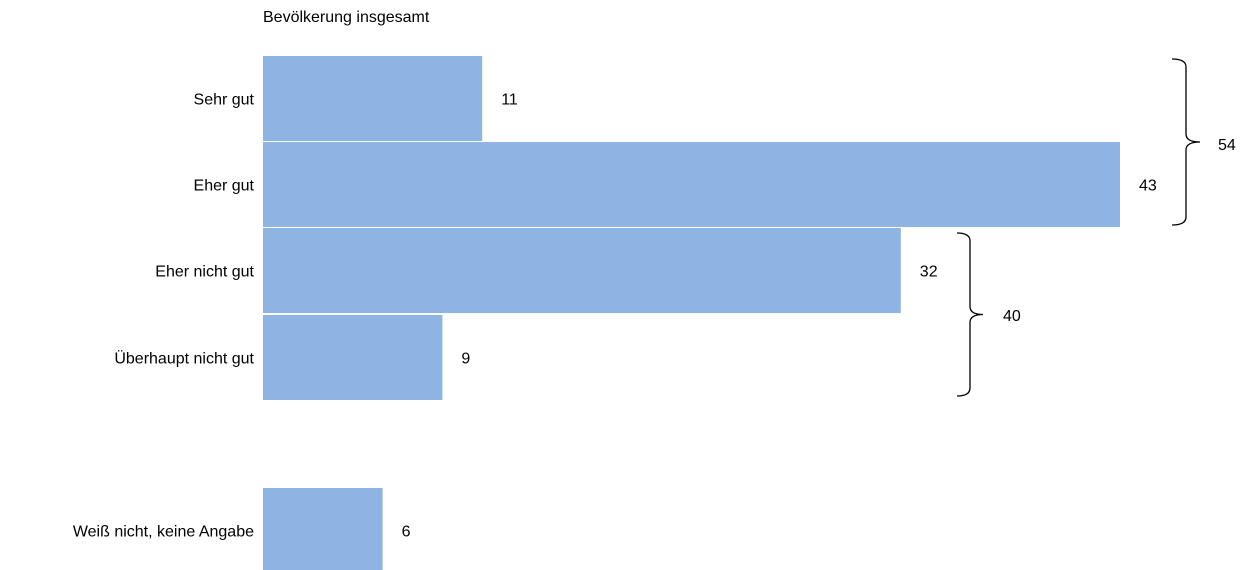 Image resolution: width=1245 pixels, height=570 pixels. What do you see at coordinates (406, 532) in the screenshot?
I see `value-label-weiss-nicht-keine-angabe: 6` at bounding box center [406, 532].